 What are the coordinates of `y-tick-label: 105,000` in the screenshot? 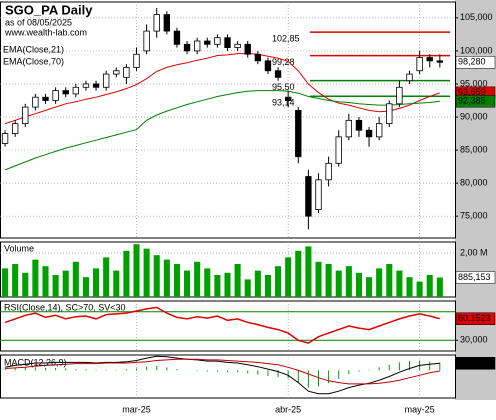 It's located at (476, 17).